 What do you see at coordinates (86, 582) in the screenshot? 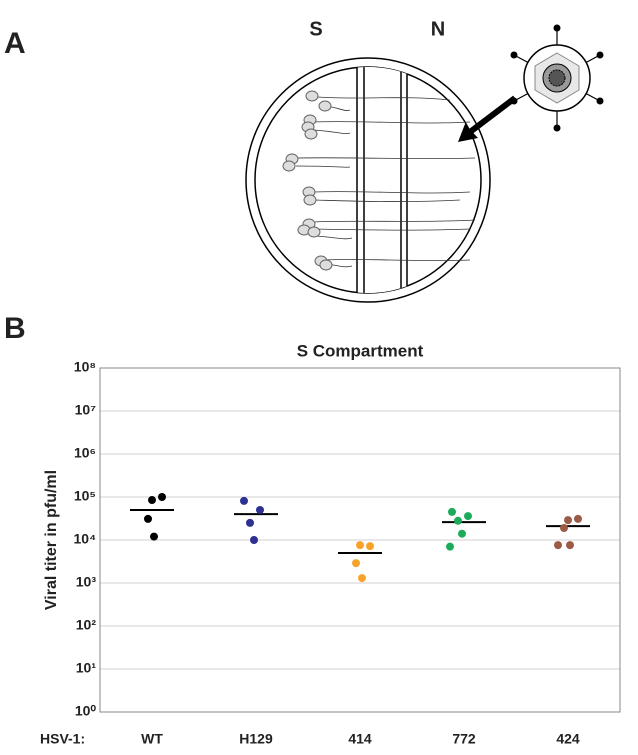
I see `y-tick-label: 10³` at bounding box center [86, 582].